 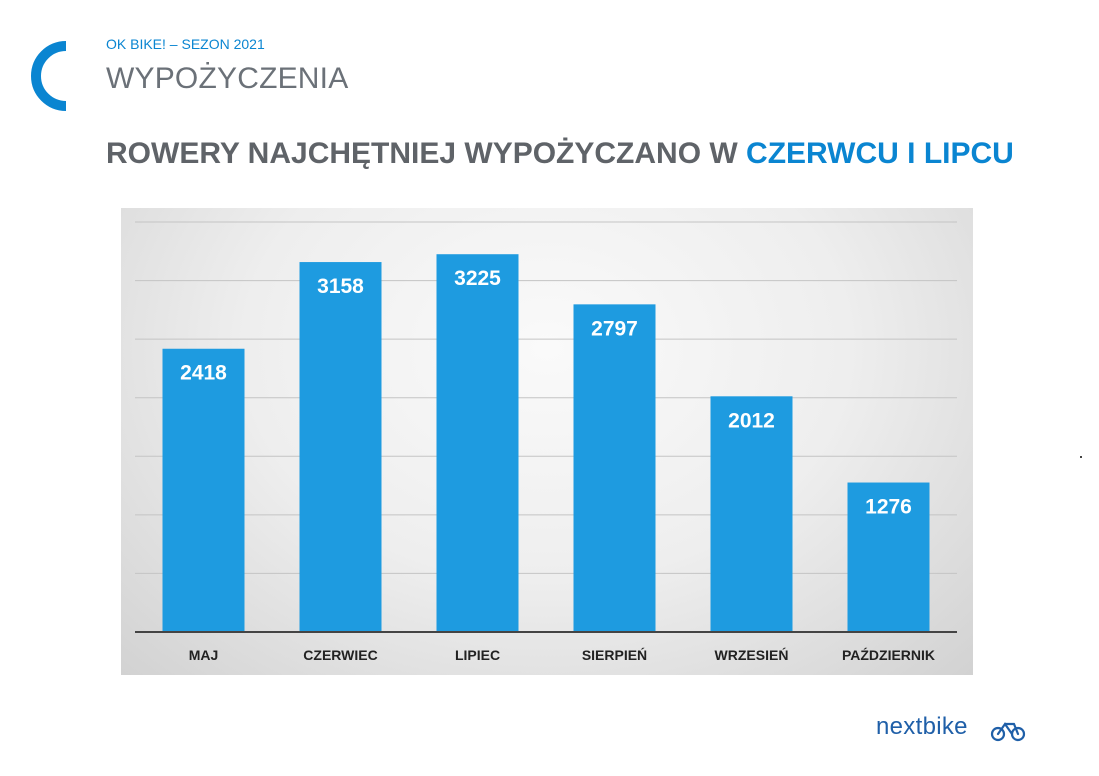 What do you see at coordinates (227, 78) in the screenshot?
I see `section-title: WYPOŻYCZENIA` at bounding box center [227, 78].